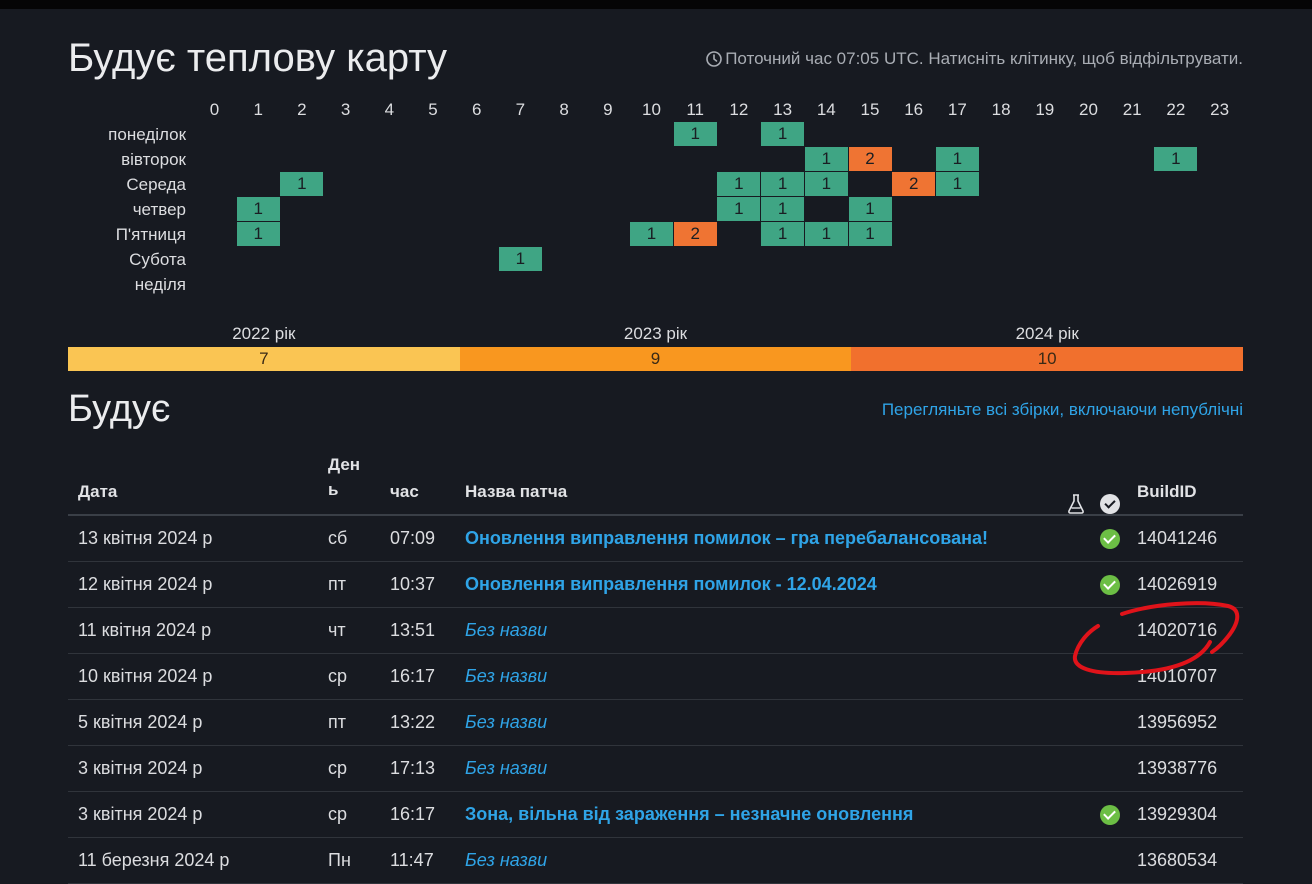  Describe the element at coordinates (1185, 584) in the screenshot. I see `build-id: 14026919` at that location.